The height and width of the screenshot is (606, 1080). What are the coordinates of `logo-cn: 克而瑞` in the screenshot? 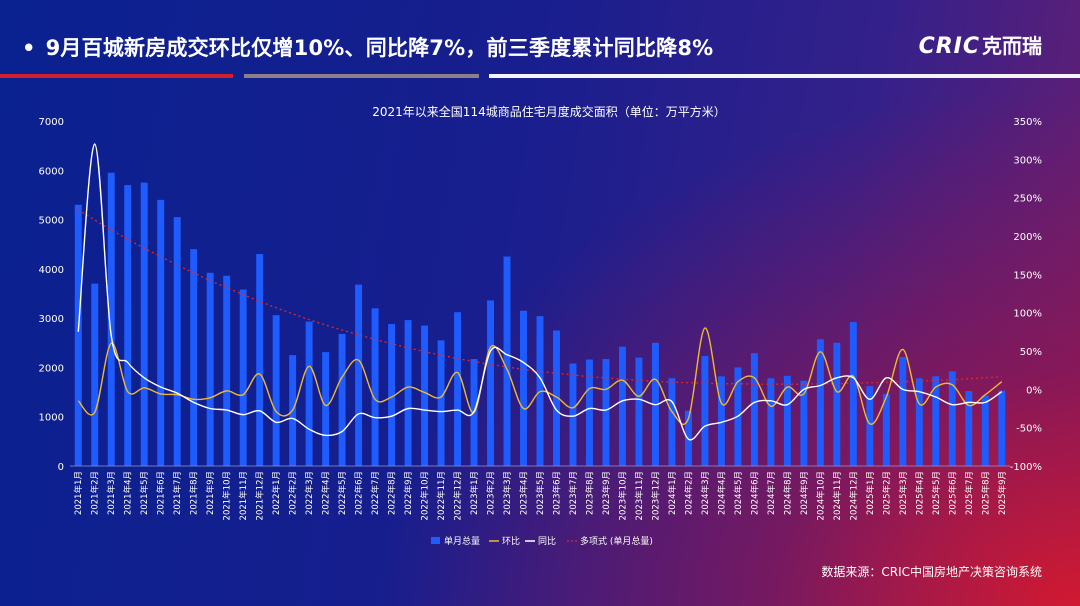 It's located at (1012, 46).